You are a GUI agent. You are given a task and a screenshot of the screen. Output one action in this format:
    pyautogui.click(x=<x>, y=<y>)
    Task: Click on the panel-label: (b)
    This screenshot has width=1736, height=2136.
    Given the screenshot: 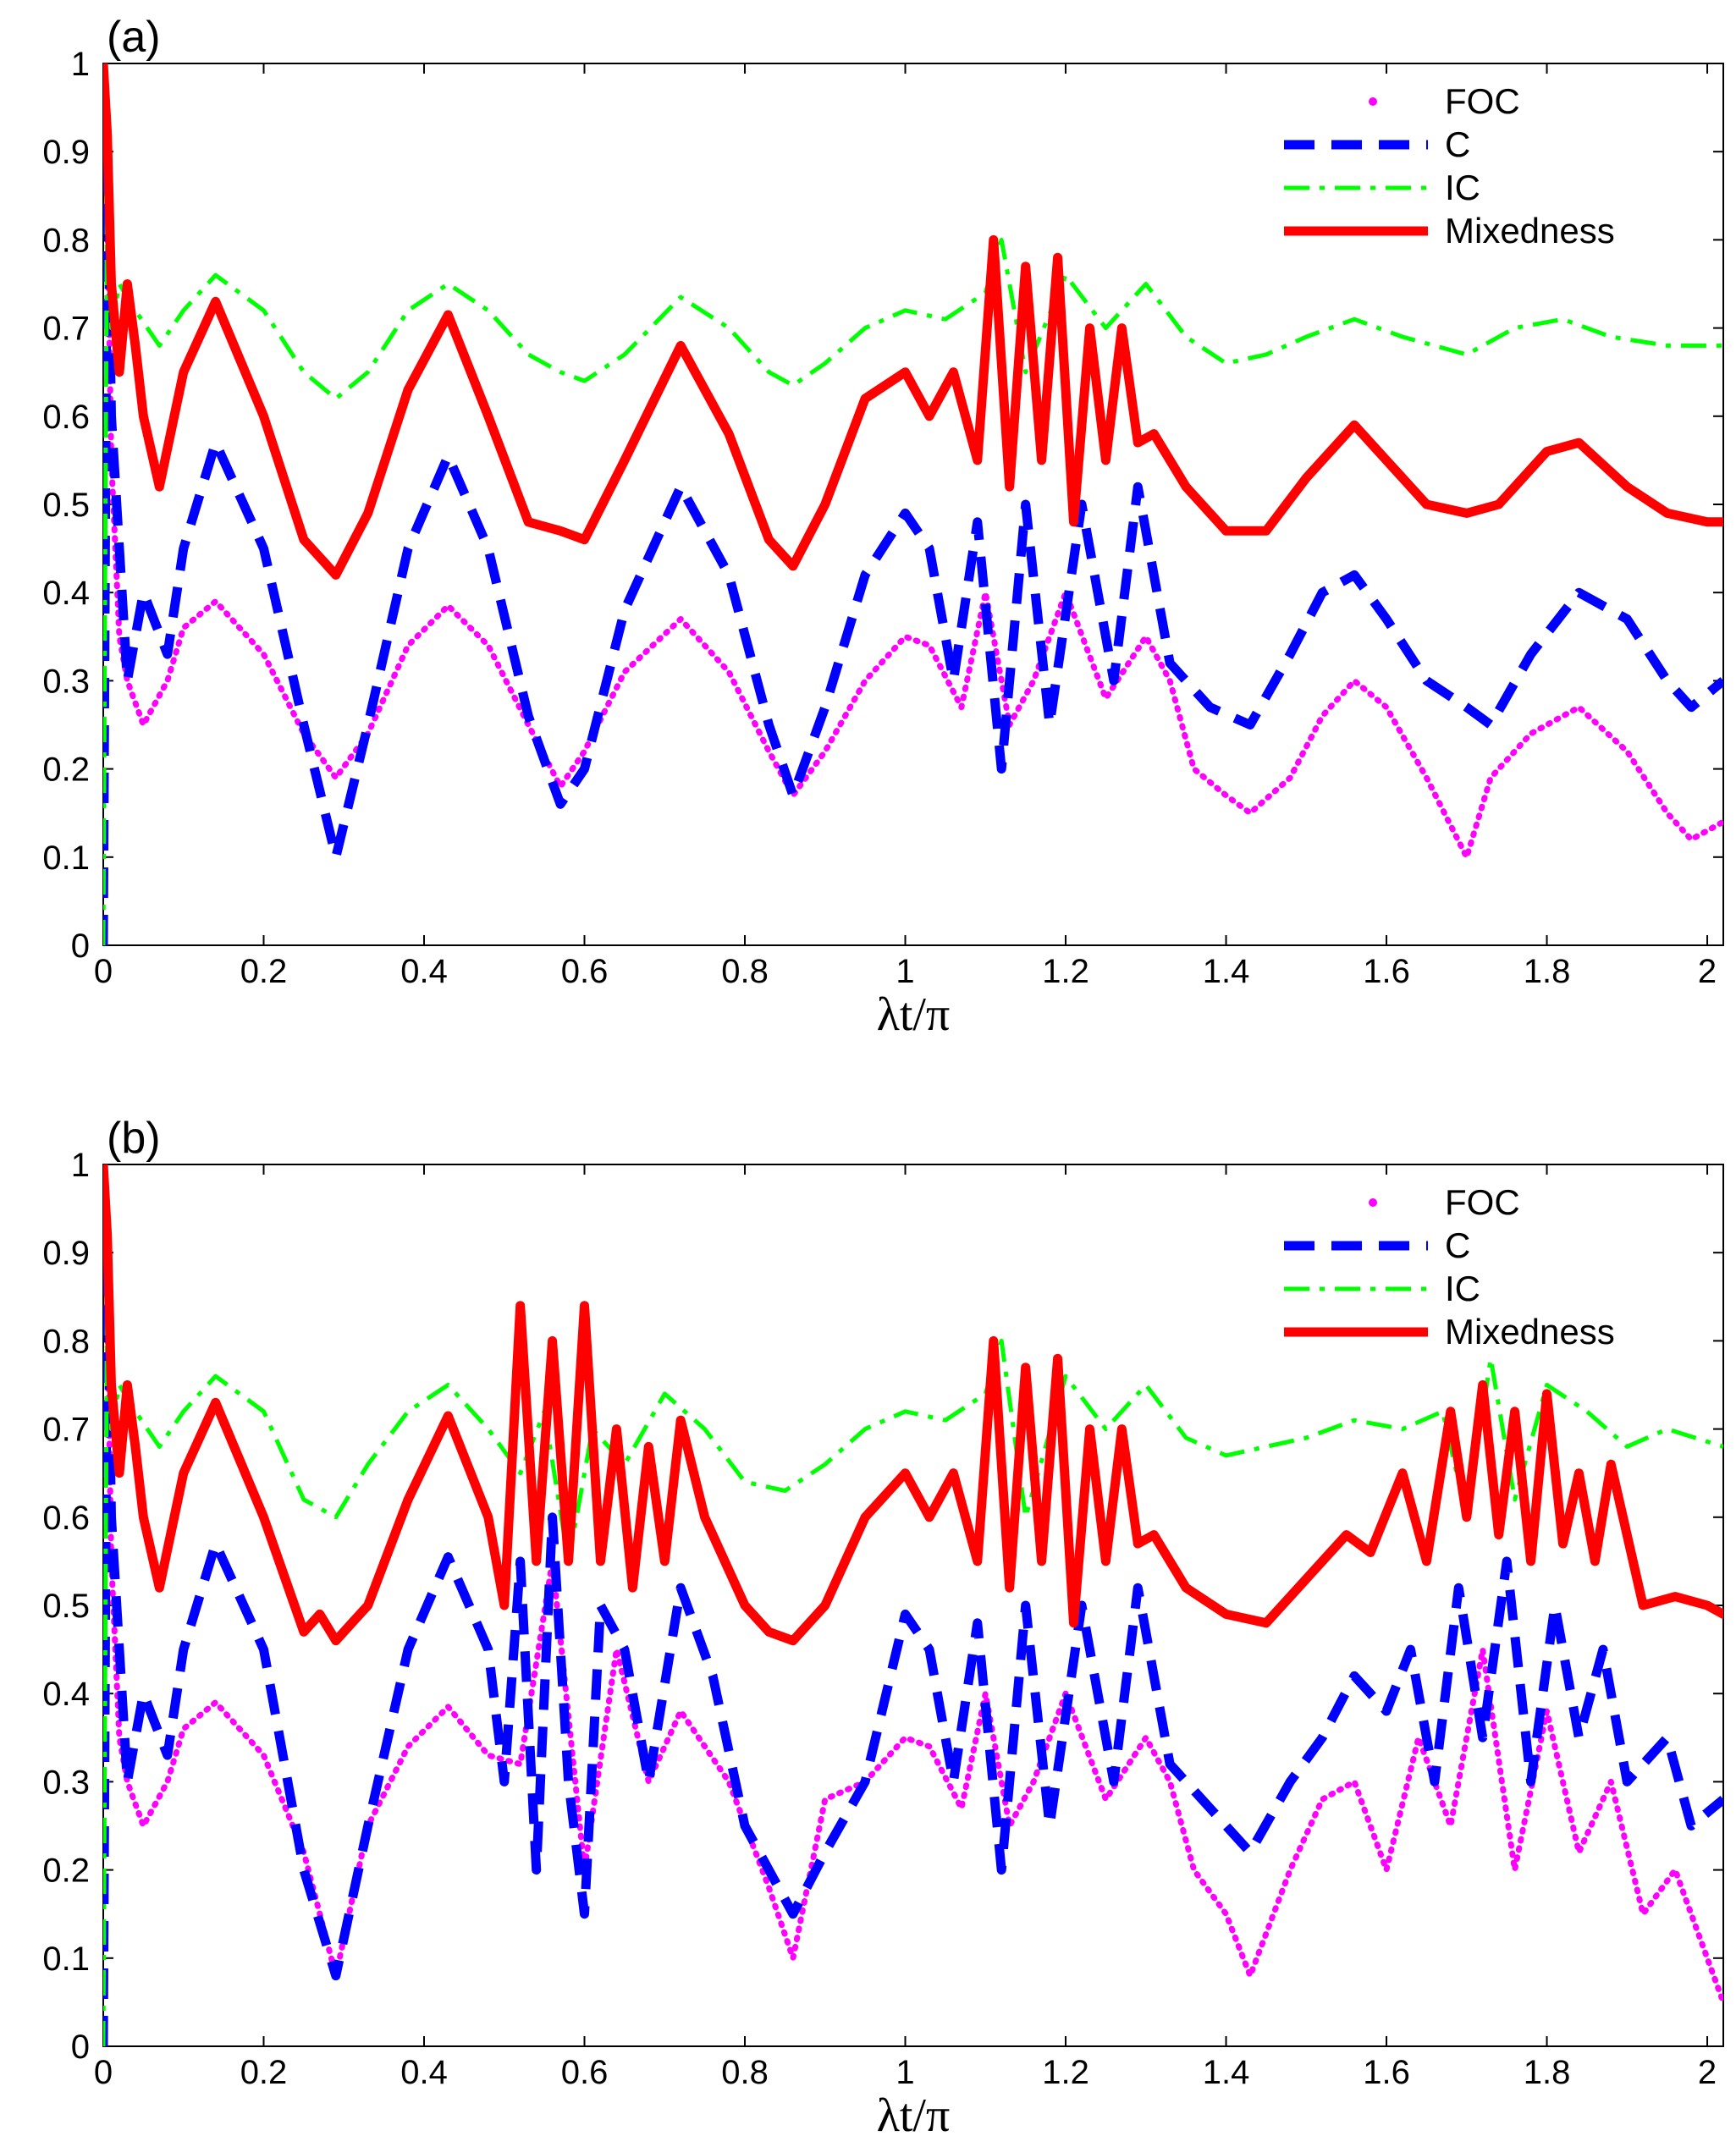 What is the action you would take?
    pyautogui.click(x=134, y=1138)
    